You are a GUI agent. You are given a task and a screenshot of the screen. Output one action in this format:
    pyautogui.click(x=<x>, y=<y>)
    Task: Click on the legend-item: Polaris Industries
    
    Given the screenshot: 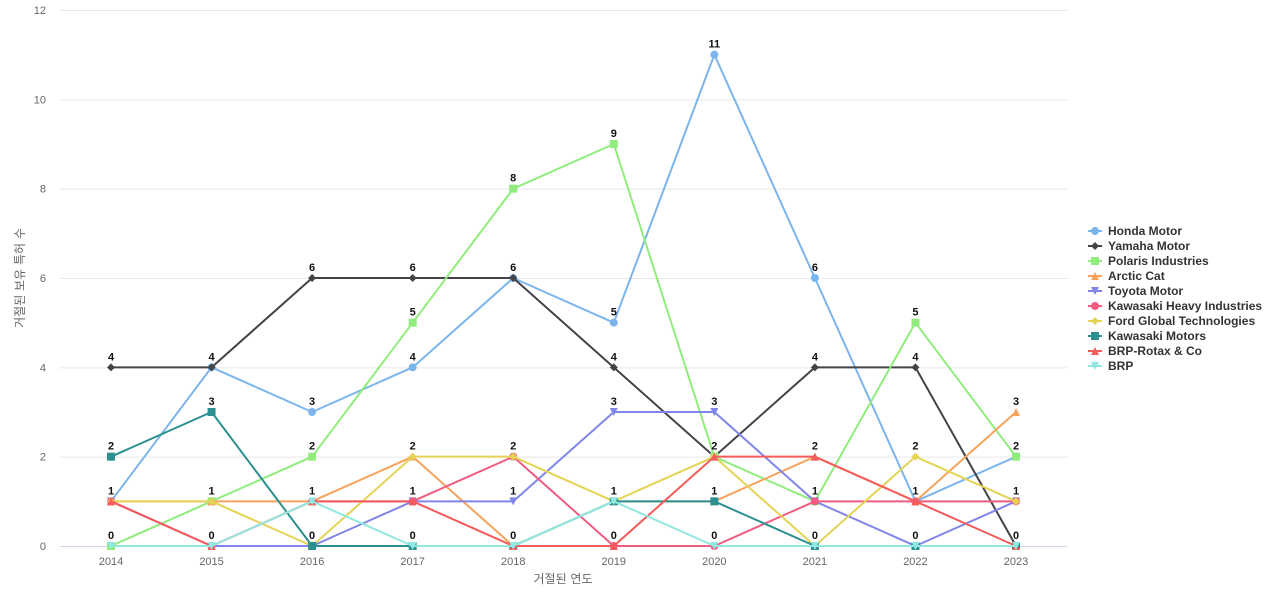 What is the action you would take?
    pyautogui.click(x=1148, y=261)
    